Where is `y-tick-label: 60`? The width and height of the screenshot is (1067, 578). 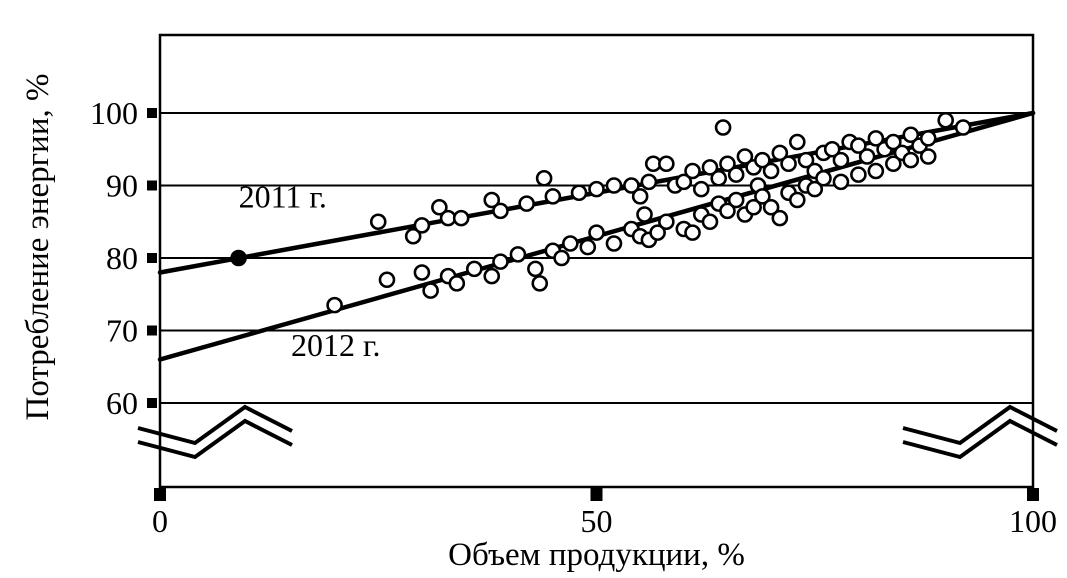
y-tick-label: 60 is located at coordinates (122, 403).